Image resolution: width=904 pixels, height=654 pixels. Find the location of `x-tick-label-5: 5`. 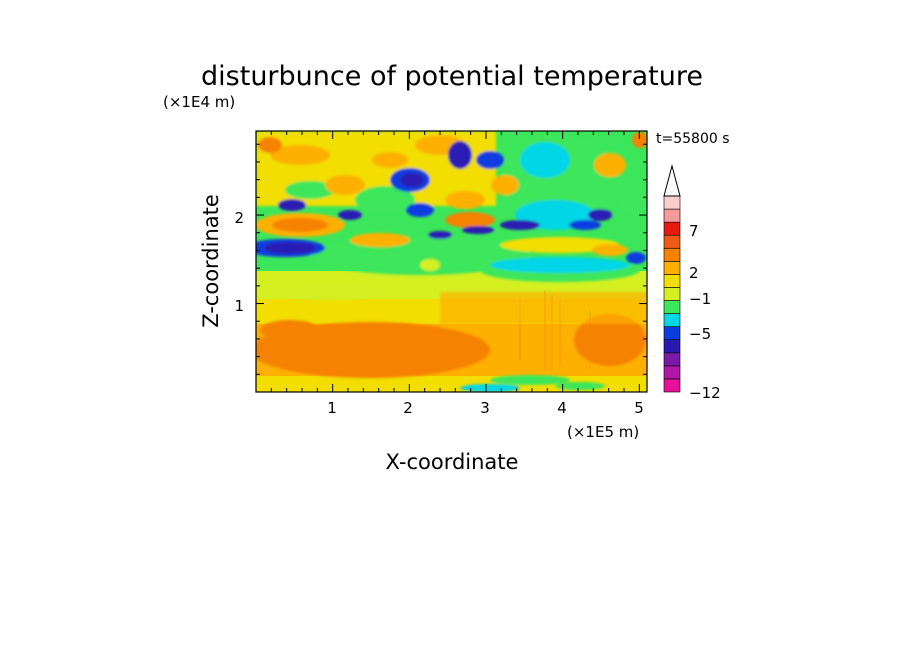

x-tick-label-5: 5 is located at coordinates (639, 408).